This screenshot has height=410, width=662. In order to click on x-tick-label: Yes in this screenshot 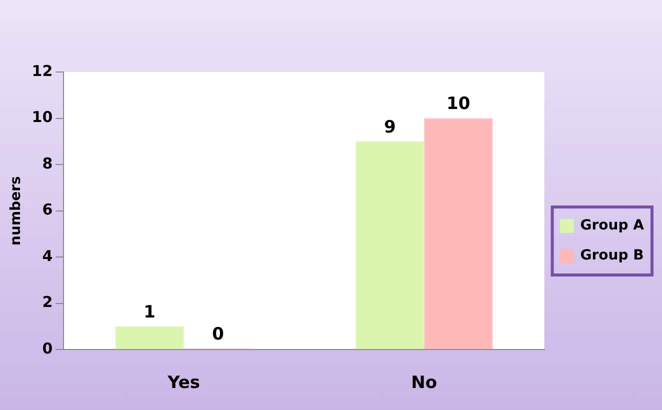, I will do `click(183, 383)`.